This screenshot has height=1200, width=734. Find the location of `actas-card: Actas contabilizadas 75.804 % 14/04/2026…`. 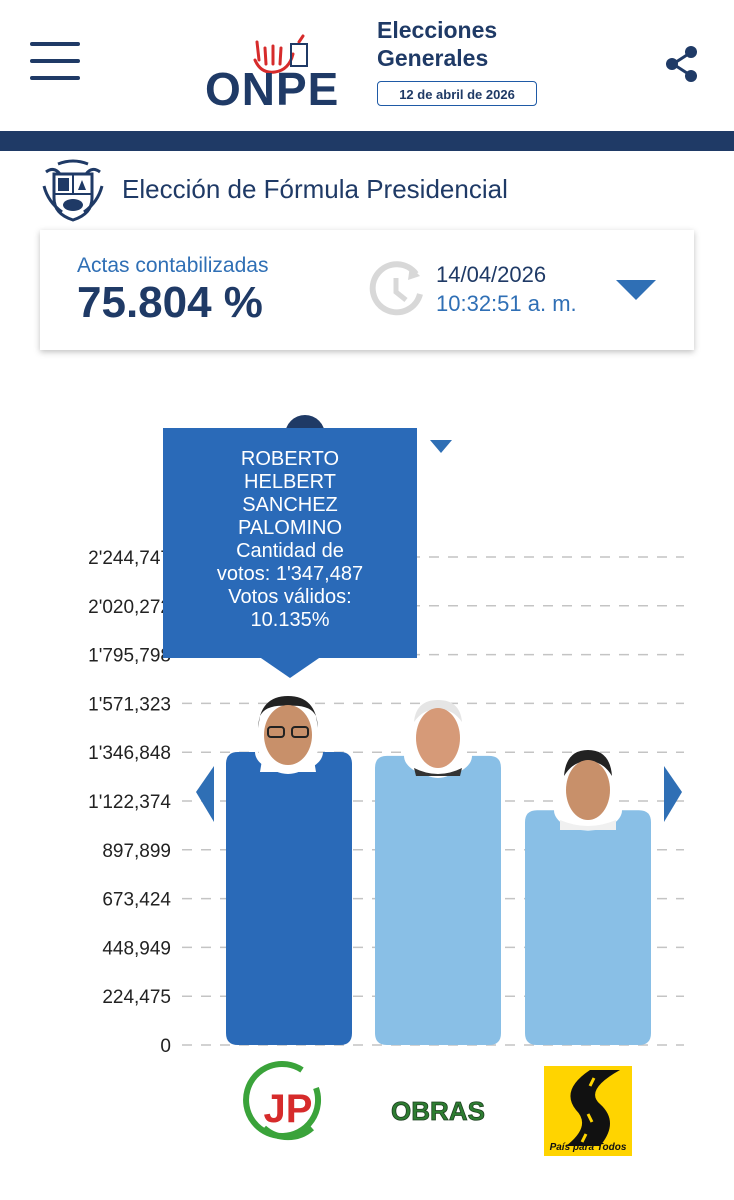

actas-card: Actas contabilizadas 75.804 % 14/04/2026… is located at coordinates (367, 290).